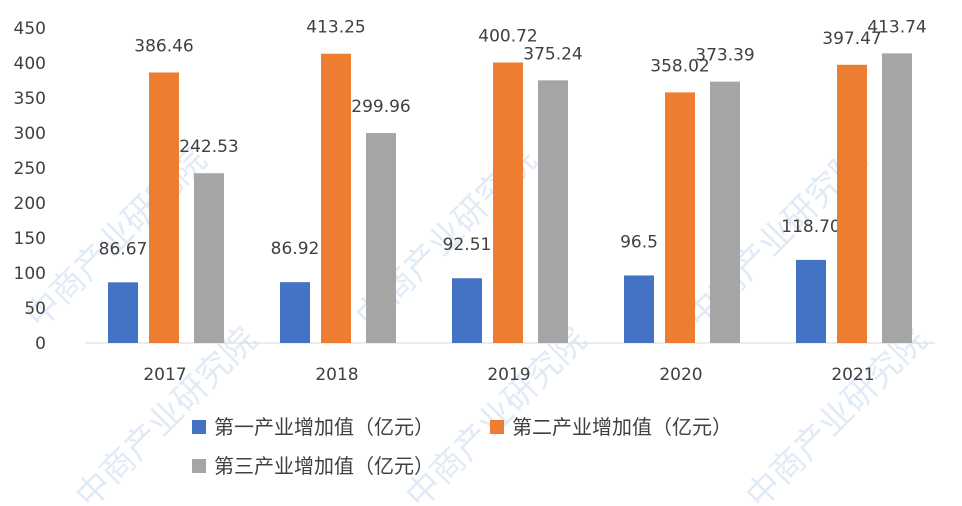 Image resolution: width=962 pixels, height=506 pixels. What do you see at coordinates (507, 36) in the screenshot?
I see `data-label: 400.72` at bounding box center [507, 36].